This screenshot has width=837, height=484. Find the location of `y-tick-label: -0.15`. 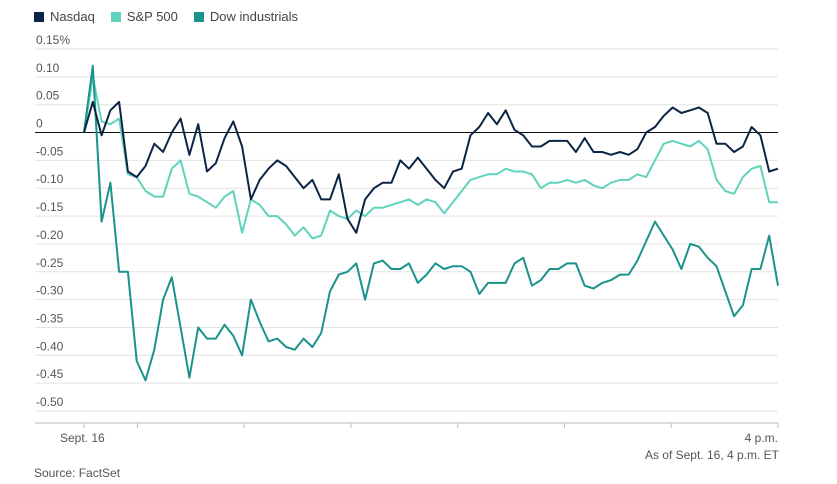

y-tick-label: -0.15 is located at coordinates (50, 207).